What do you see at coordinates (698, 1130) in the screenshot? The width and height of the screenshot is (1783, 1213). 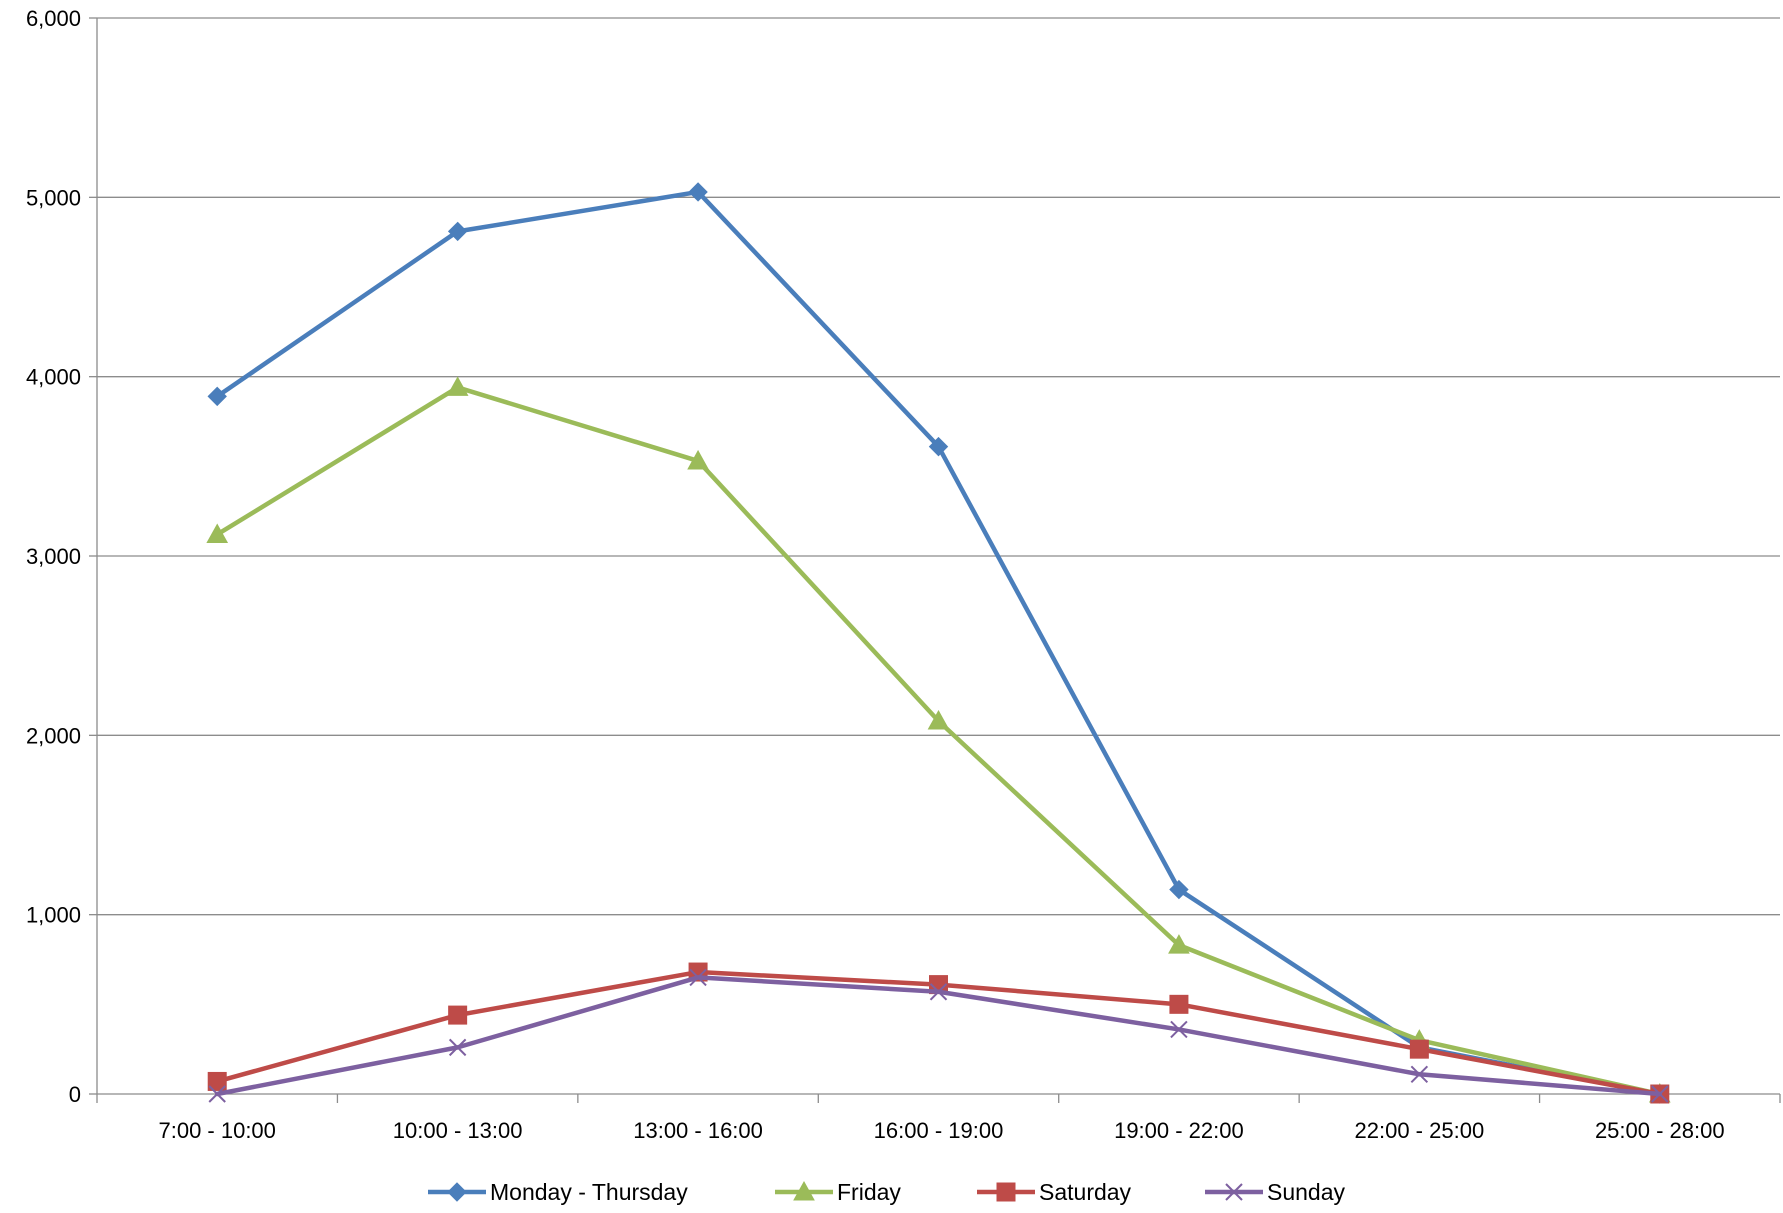 I see `x-tick-label: 13:00 - 16:00` at bounding box center [698, 1130].